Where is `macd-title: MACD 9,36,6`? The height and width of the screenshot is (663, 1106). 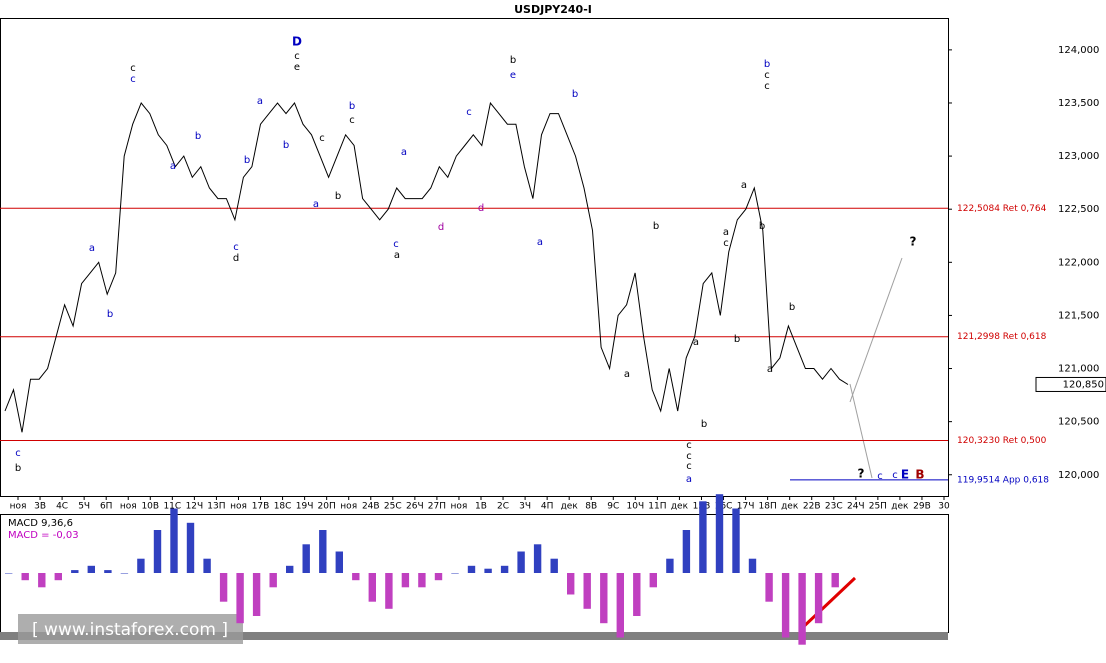
macd-title: MACD 9,36,6 is located at coordinates (40, 523).